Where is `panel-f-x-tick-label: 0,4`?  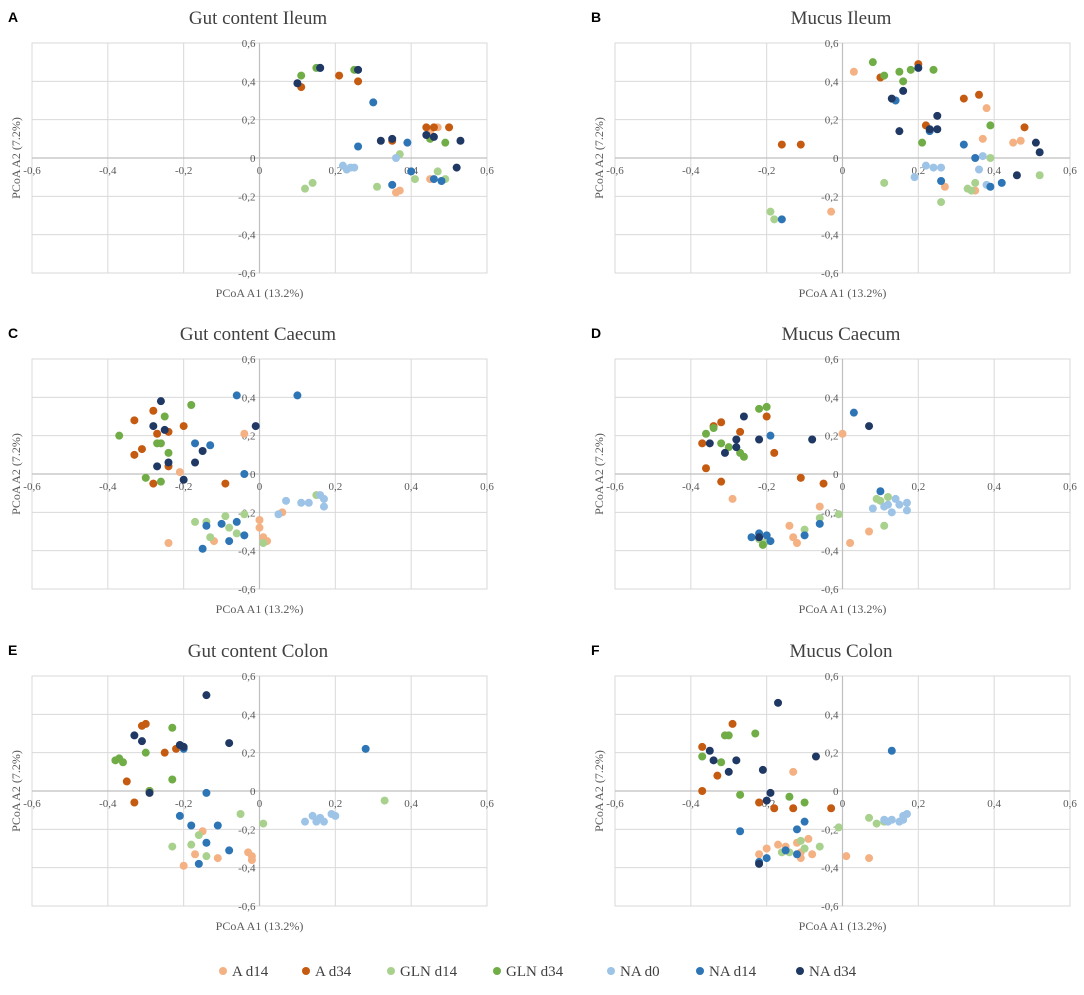
panel-f-x-tick-label: 0,4 is located at coordinates (994, 804).